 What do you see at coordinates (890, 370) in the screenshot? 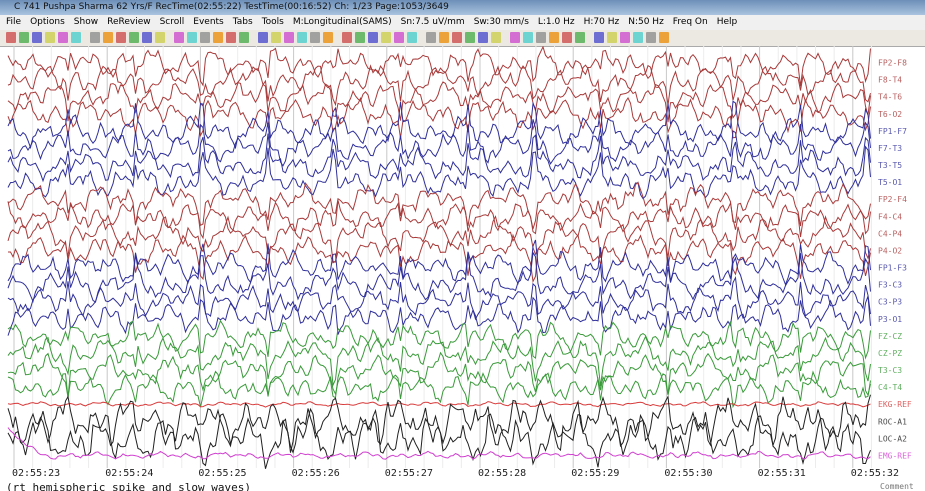
I see `channel-label: T3-C3` at bounding box center [890, 370].